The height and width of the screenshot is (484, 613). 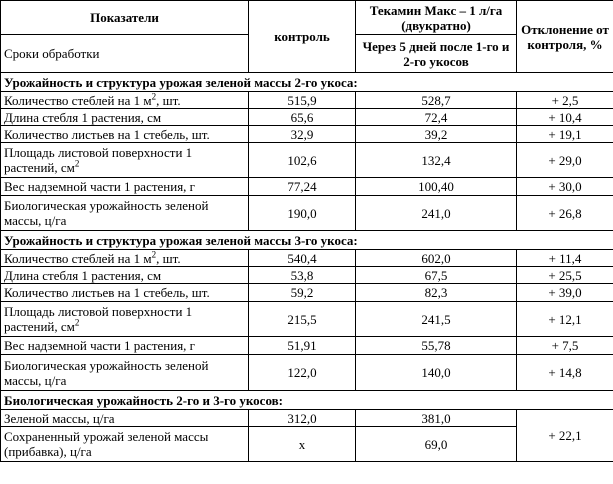 I want to click on treatment-value: 528,7, so click(x=436, y=100).